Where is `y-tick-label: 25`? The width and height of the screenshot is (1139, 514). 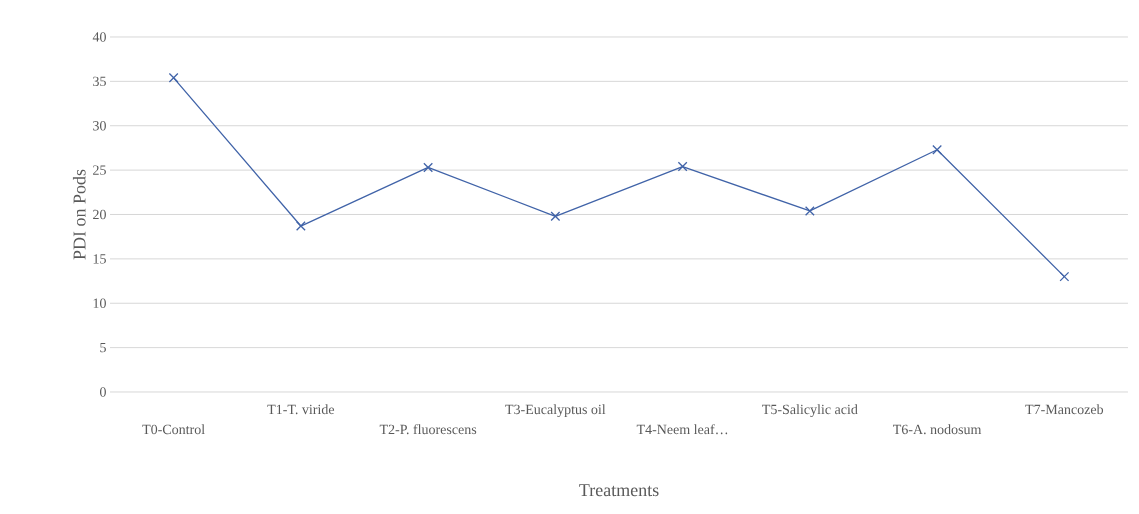
y-tick-label: 25 is located at coordinates (99, 170).